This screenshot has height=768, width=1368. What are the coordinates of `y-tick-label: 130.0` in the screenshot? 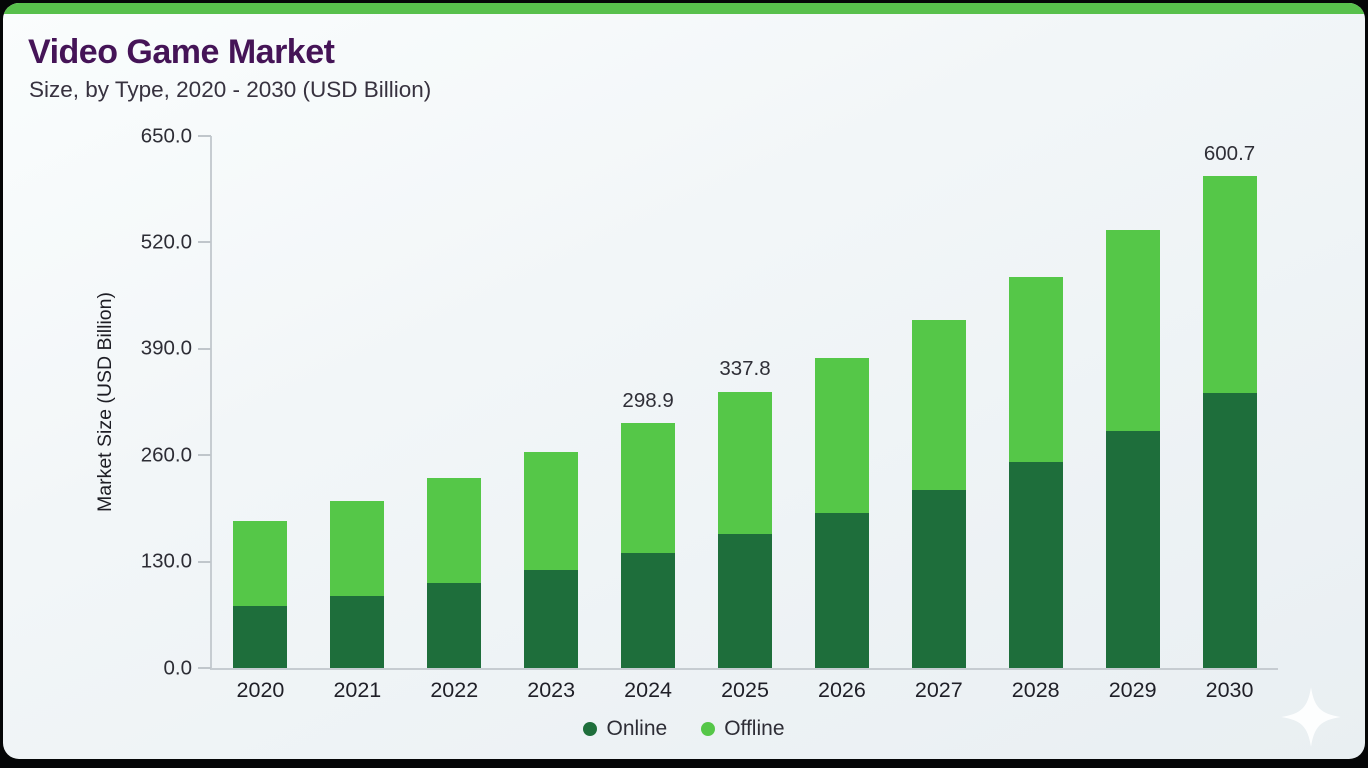 It's located at (166, 561).